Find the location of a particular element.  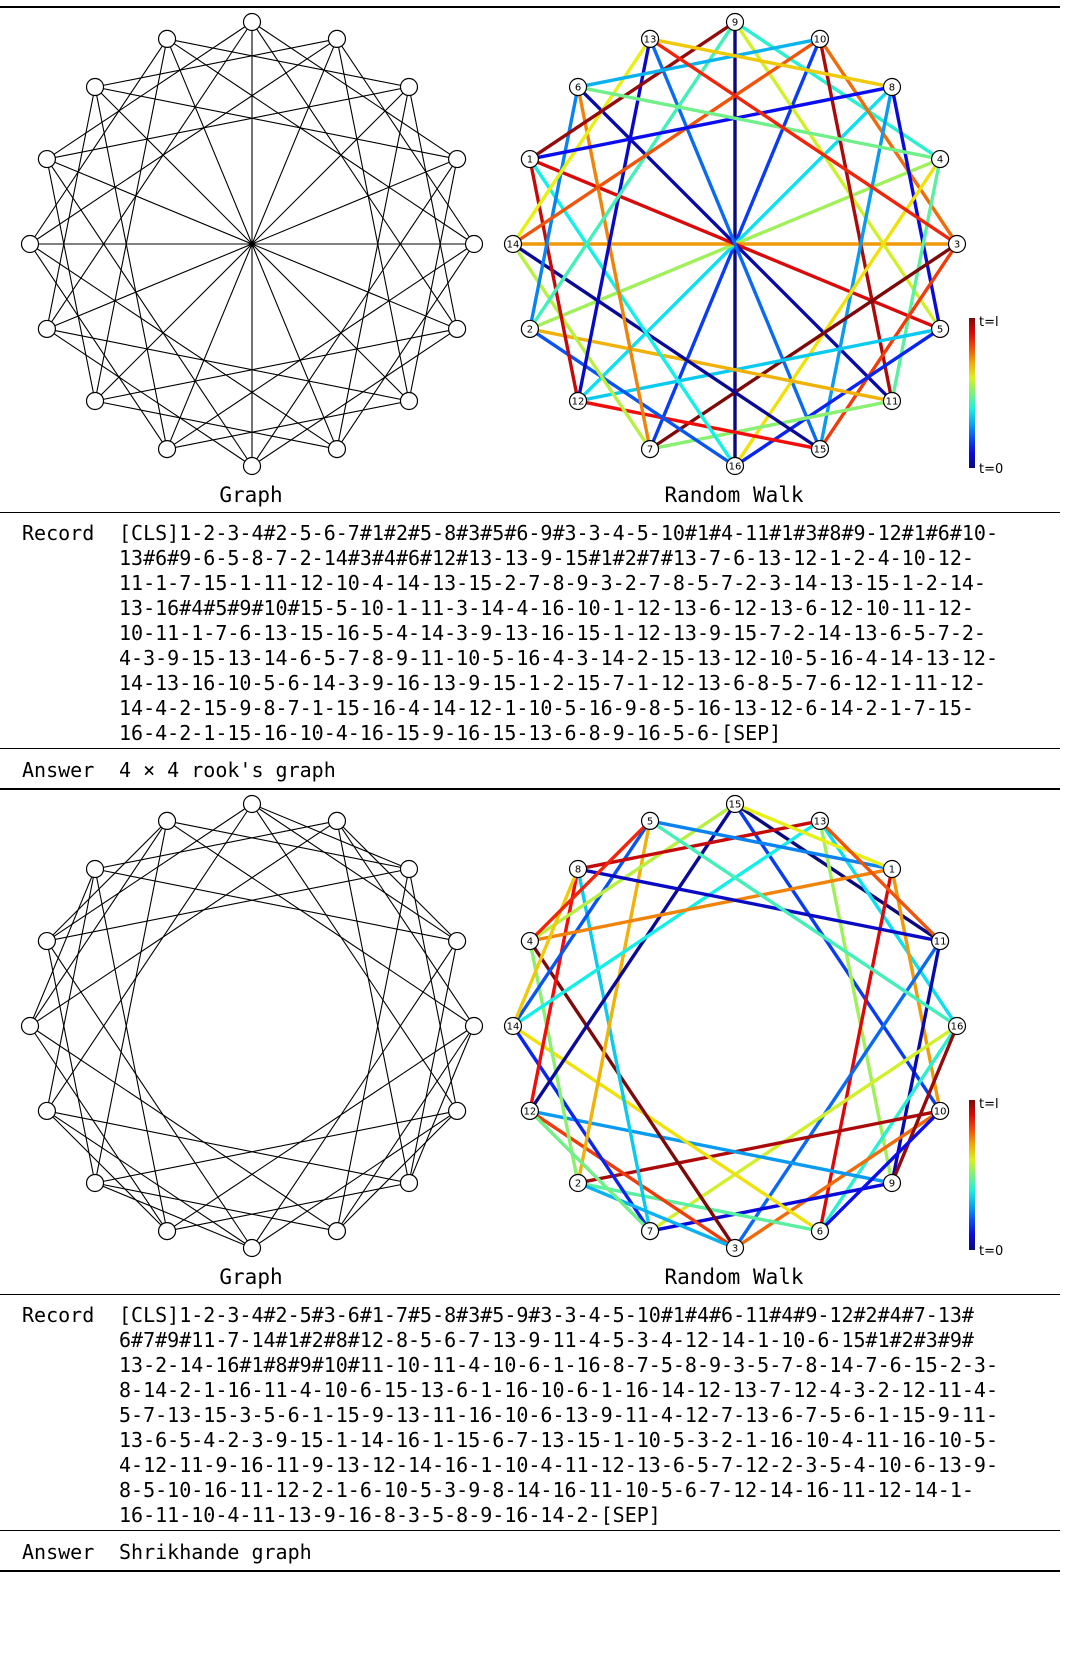

walk-node-label: 10 is located at coordinates (820, 39).